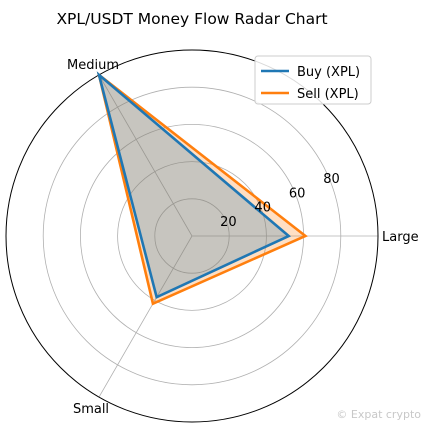 The height and width of the screenshot is (431, 428). Describe the element at coordinates (328, 72) in the screenshot. I see `legend-label-buy-xpl: Buy (XPL)` at that location.